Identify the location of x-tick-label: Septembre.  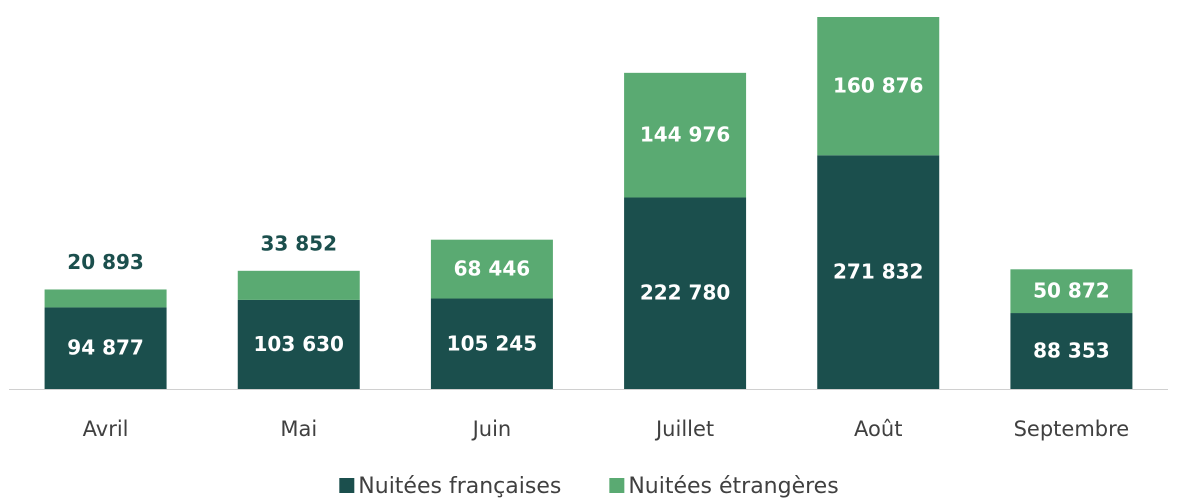
(1072, 429).